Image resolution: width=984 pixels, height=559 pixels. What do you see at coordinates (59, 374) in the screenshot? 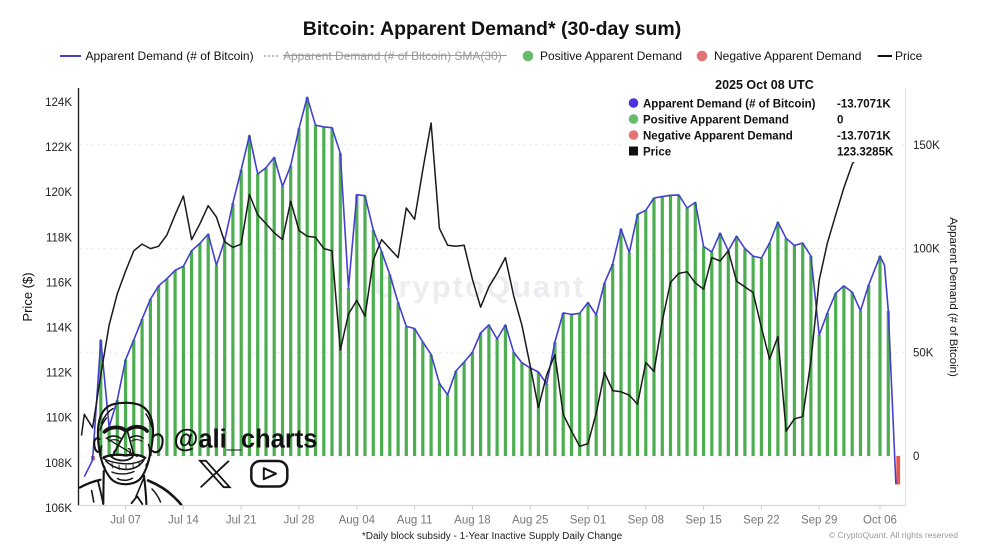
I see `svg-text: 112K` at bounding box center [59, 374].